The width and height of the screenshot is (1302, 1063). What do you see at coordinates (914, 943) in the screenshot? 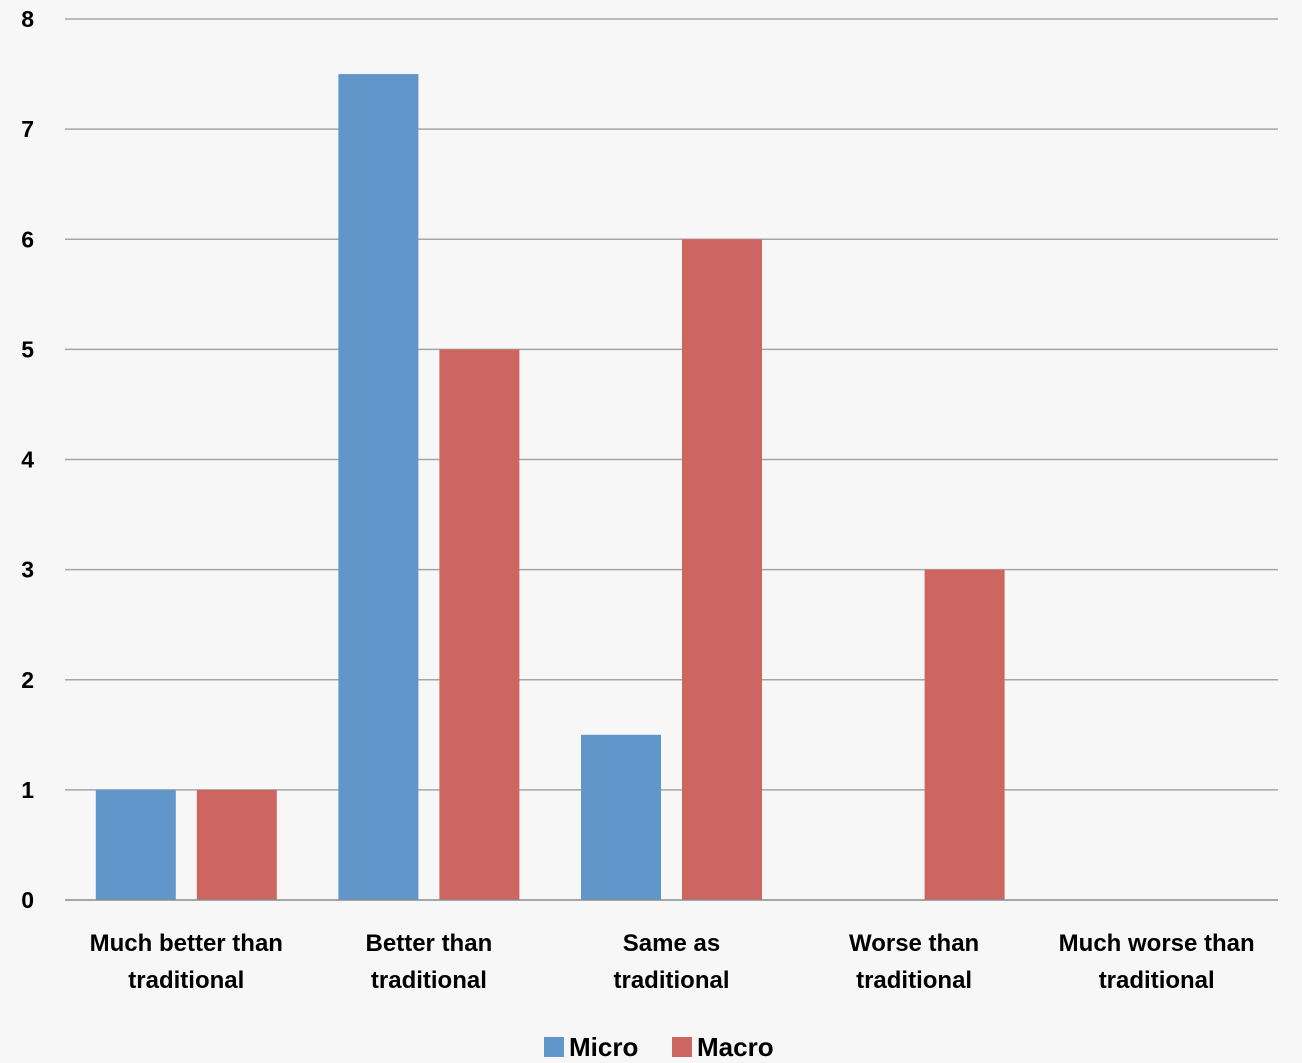
I see `x-tick-label-line: Worse than` at bounding box center [914, 943].